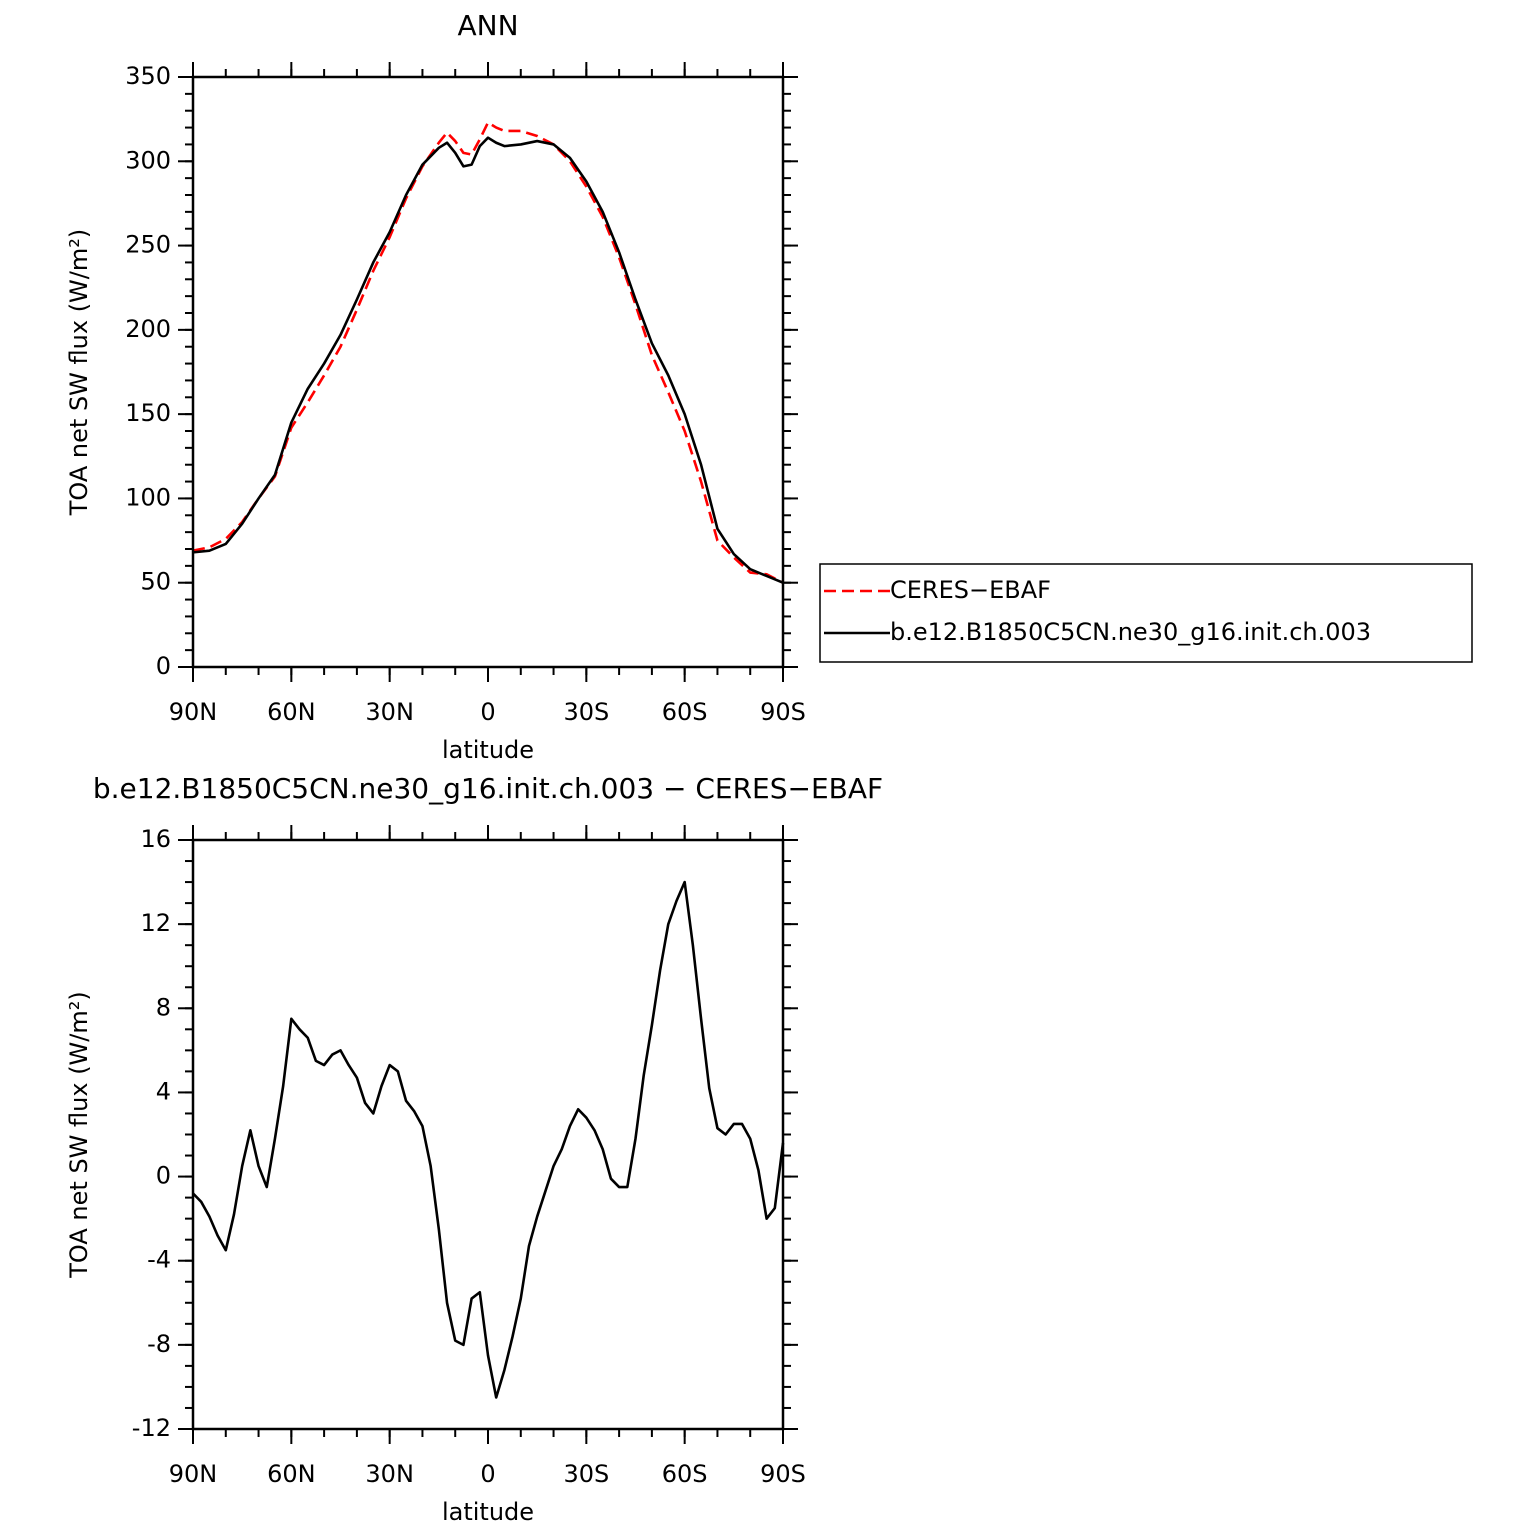 The height and width of the screenshot is (1536, 1536). Describe the element at coordinates (487, 25) in the screenshot. I see `chart-title: ANN` at that location.